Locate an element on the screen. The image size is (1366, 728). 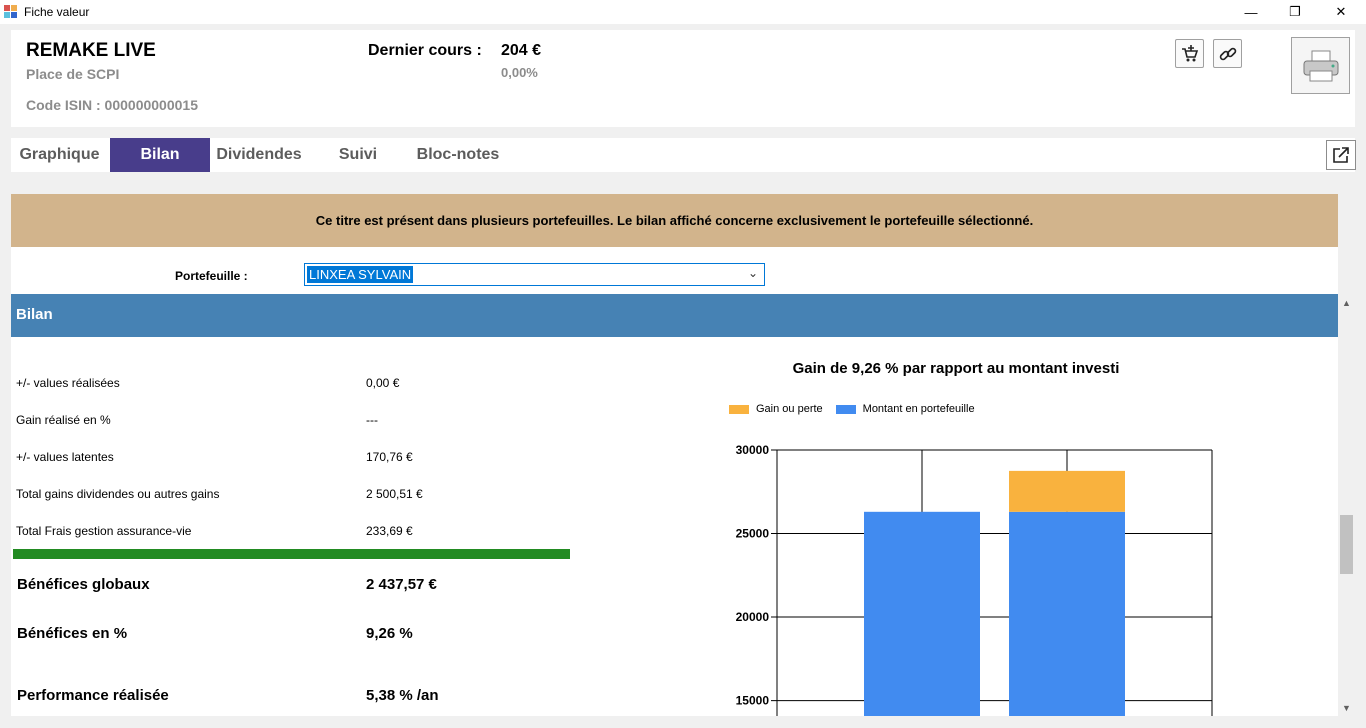
realized-gain-pct-label: Gain réalisé en % is located at coordinates (63, 420).